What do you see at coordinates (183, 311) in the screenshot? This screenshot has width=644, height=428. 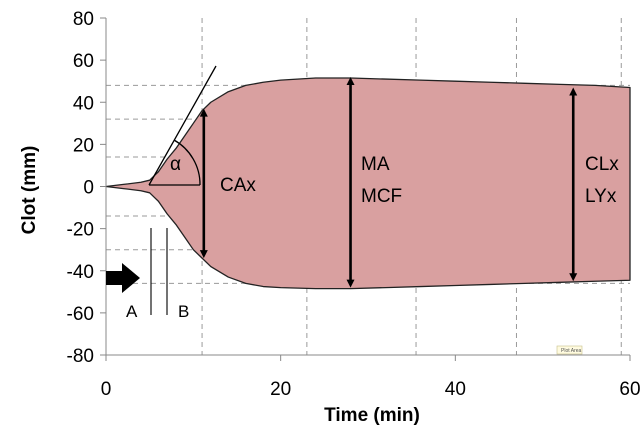 I see `b-label: B` at bounding box center [183, 311].